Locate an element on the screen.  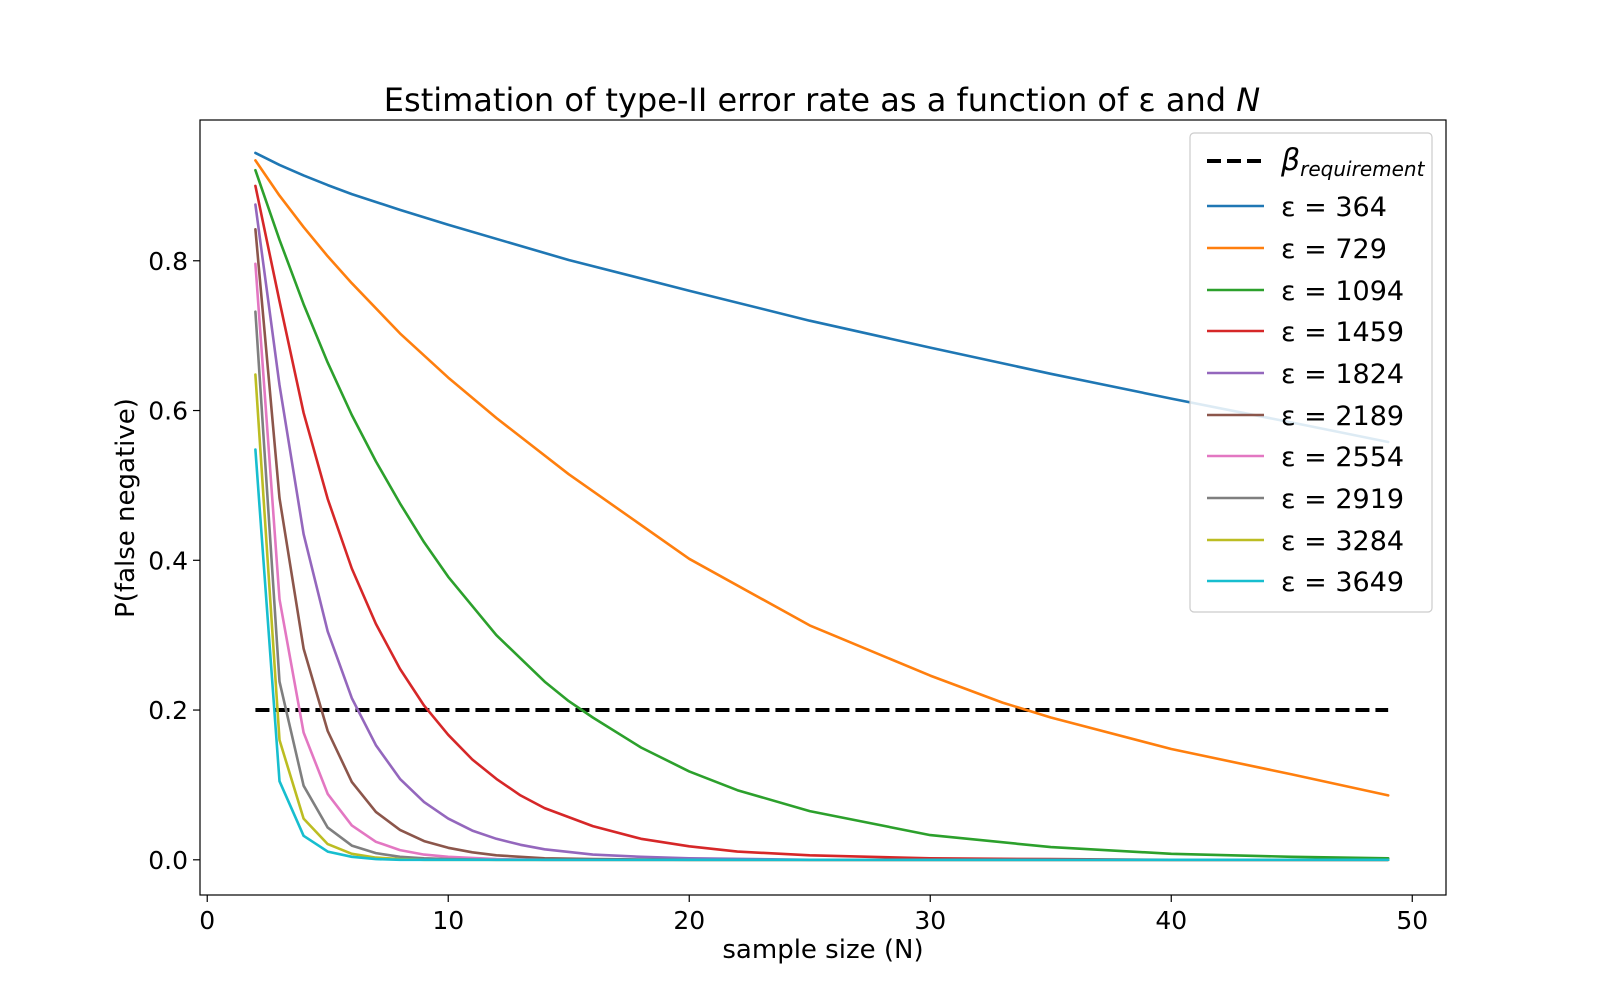
y-tick-label: 0.0 is located at coordinates (168, 860).